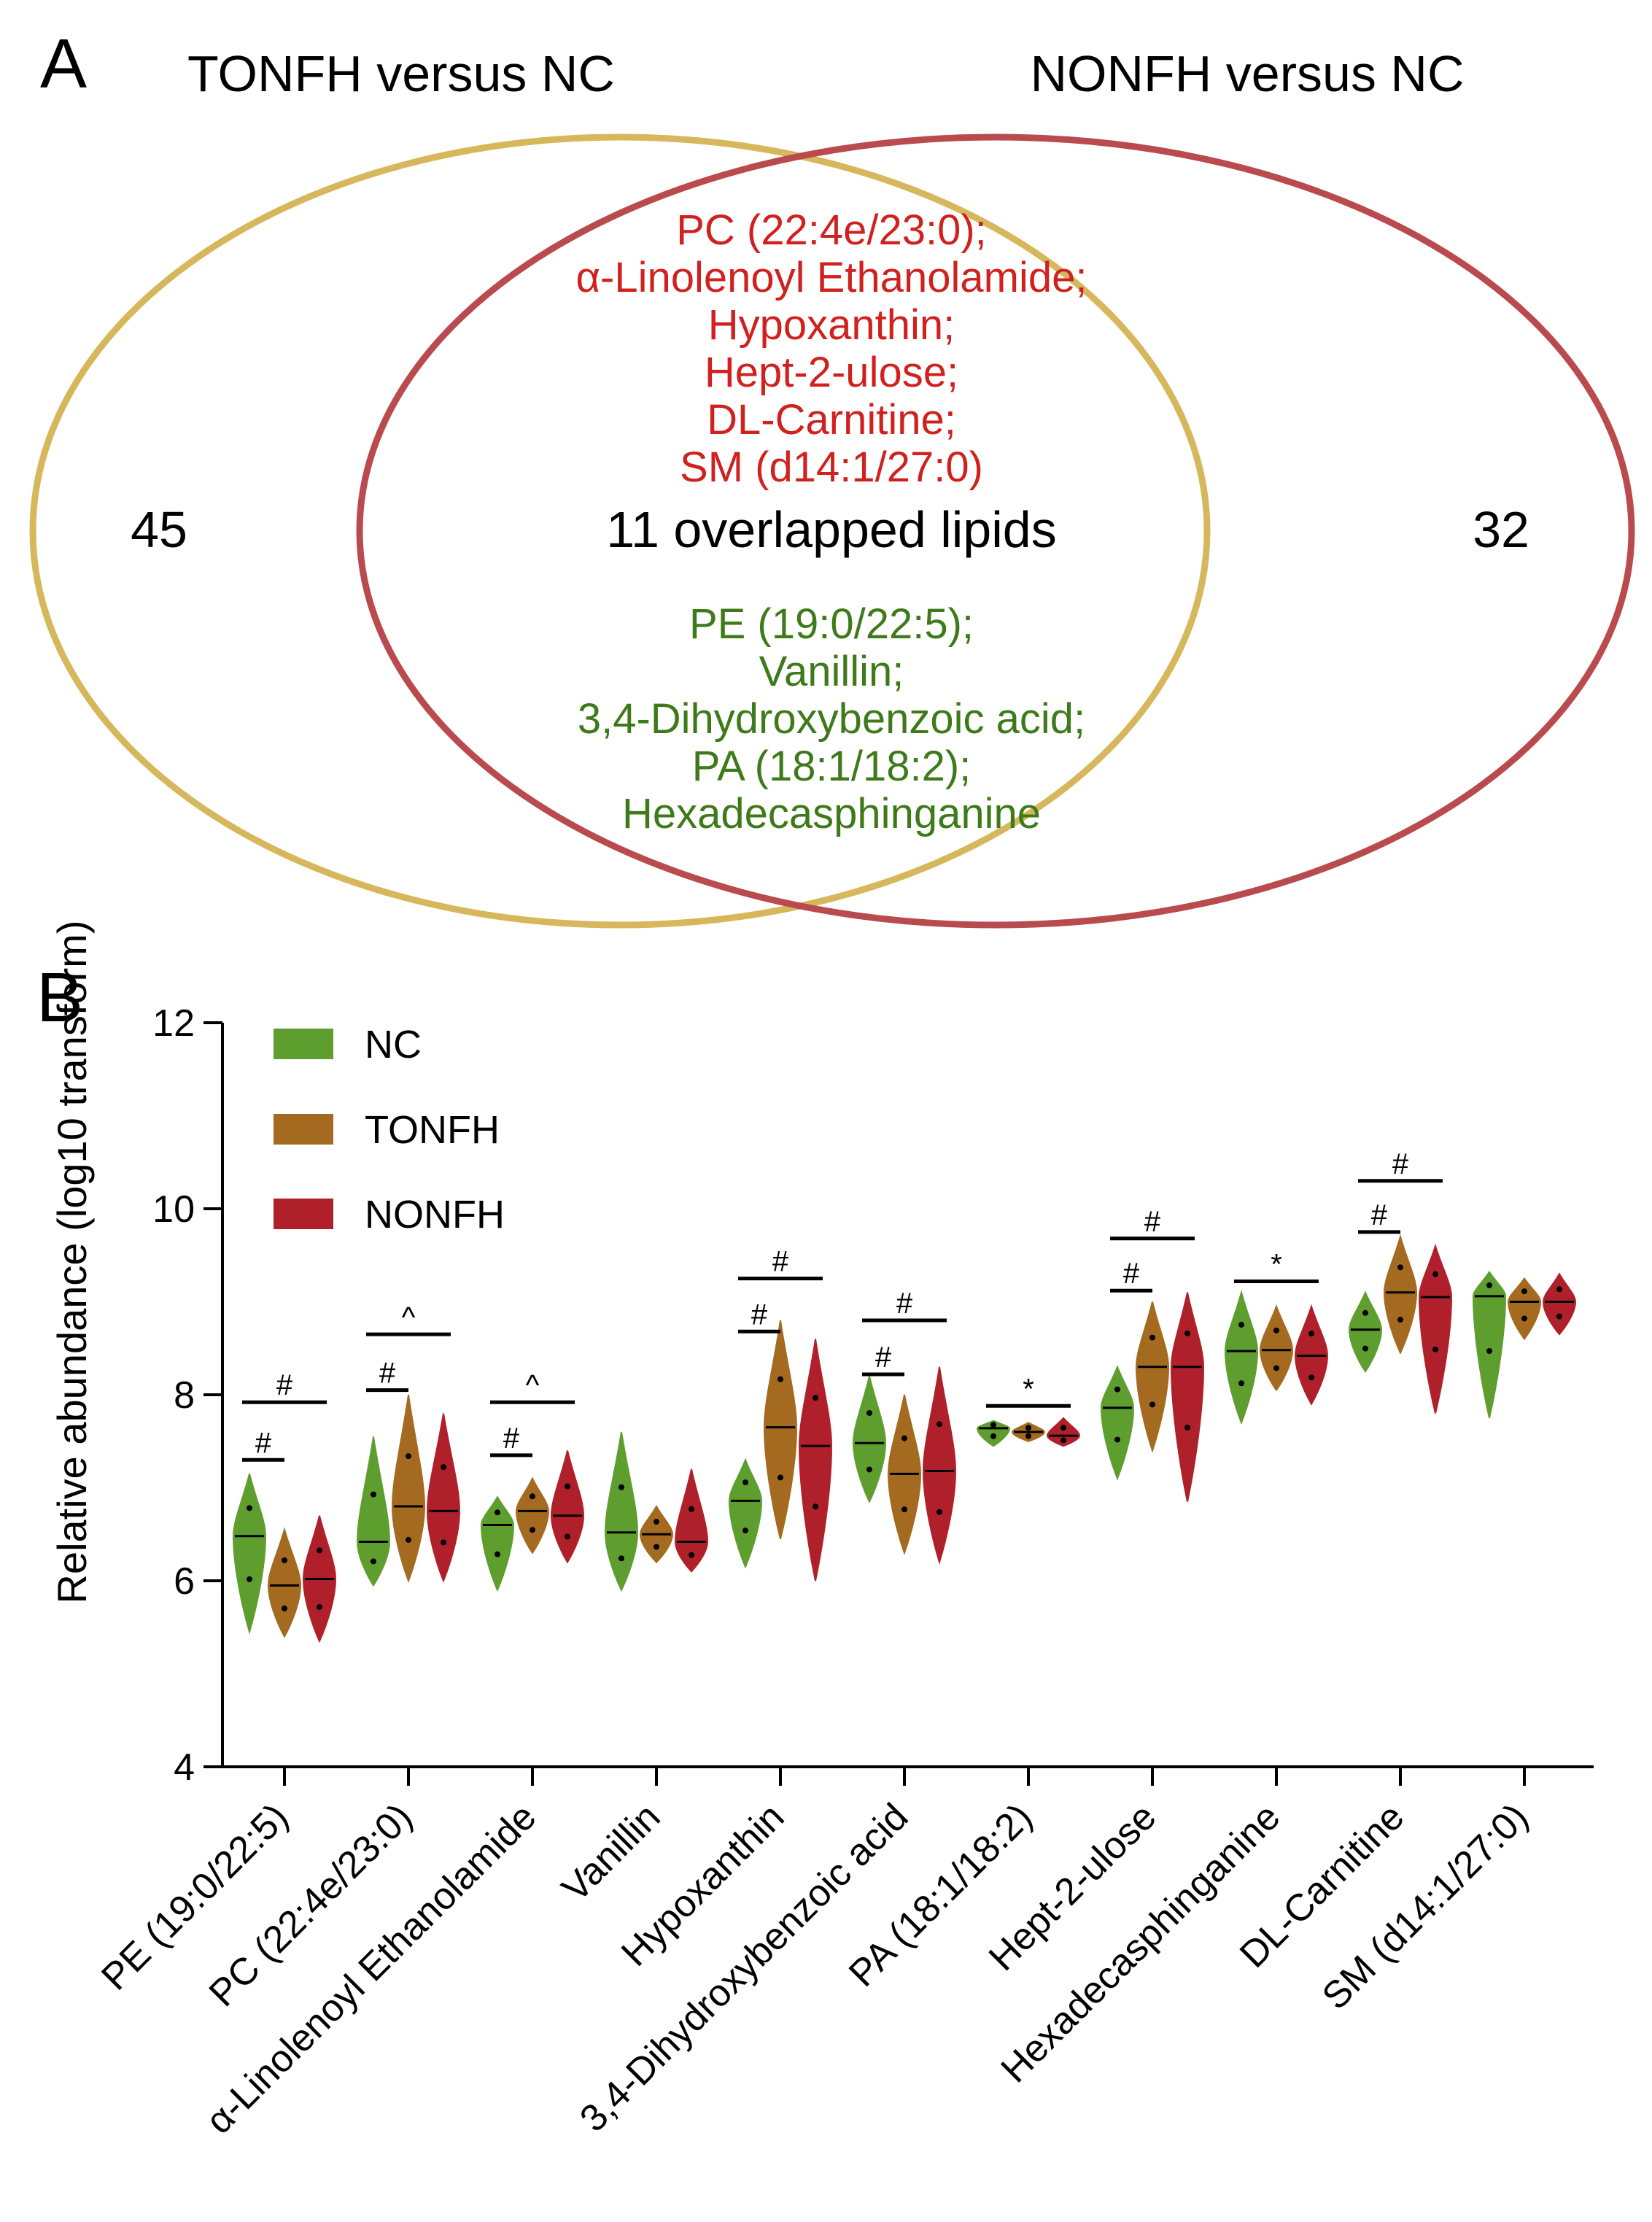 This screenshot has height=2222, width=1652. I want to click on x-tick-label: SM (d14:1/27:0), so click(1425, 1906).